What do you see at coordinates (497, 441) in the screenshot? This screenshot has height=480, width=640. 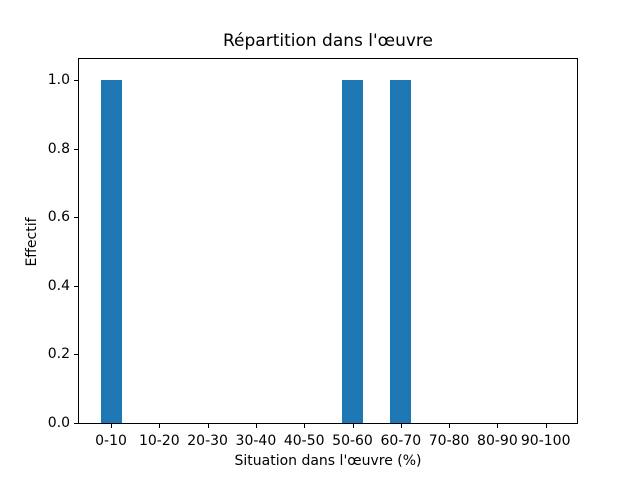 I see `x-tick-label: 80-90` at bounding box center [497, 441].